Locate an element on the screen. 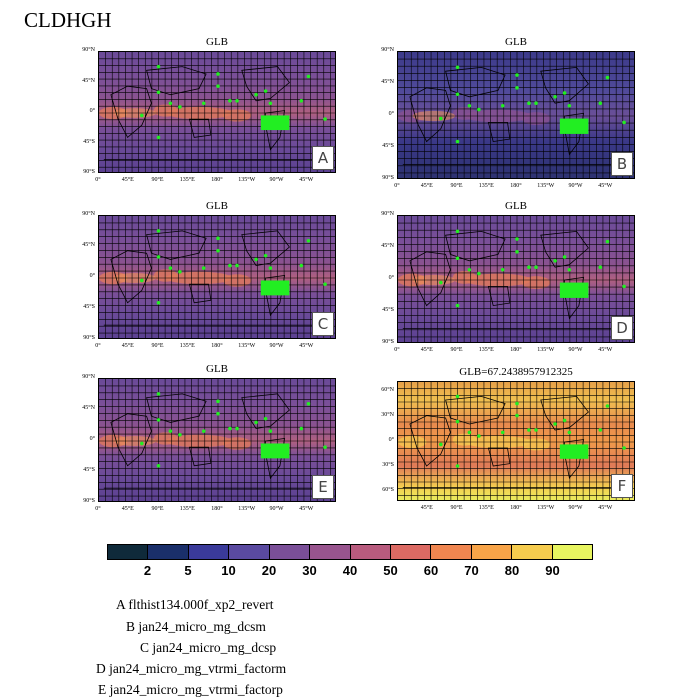 This screenshot has width=700, height=700. map-panel-c is located at coordinates (217, 277).